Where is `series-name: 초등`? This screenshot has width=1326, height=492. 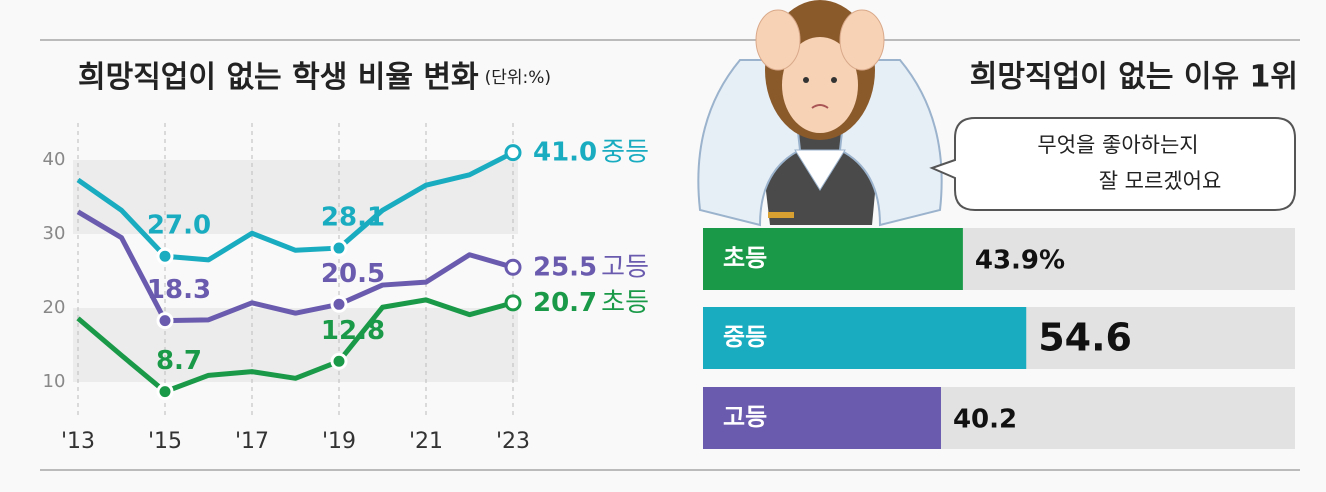
series-name: 초등 is located at coordinates (625, 302).